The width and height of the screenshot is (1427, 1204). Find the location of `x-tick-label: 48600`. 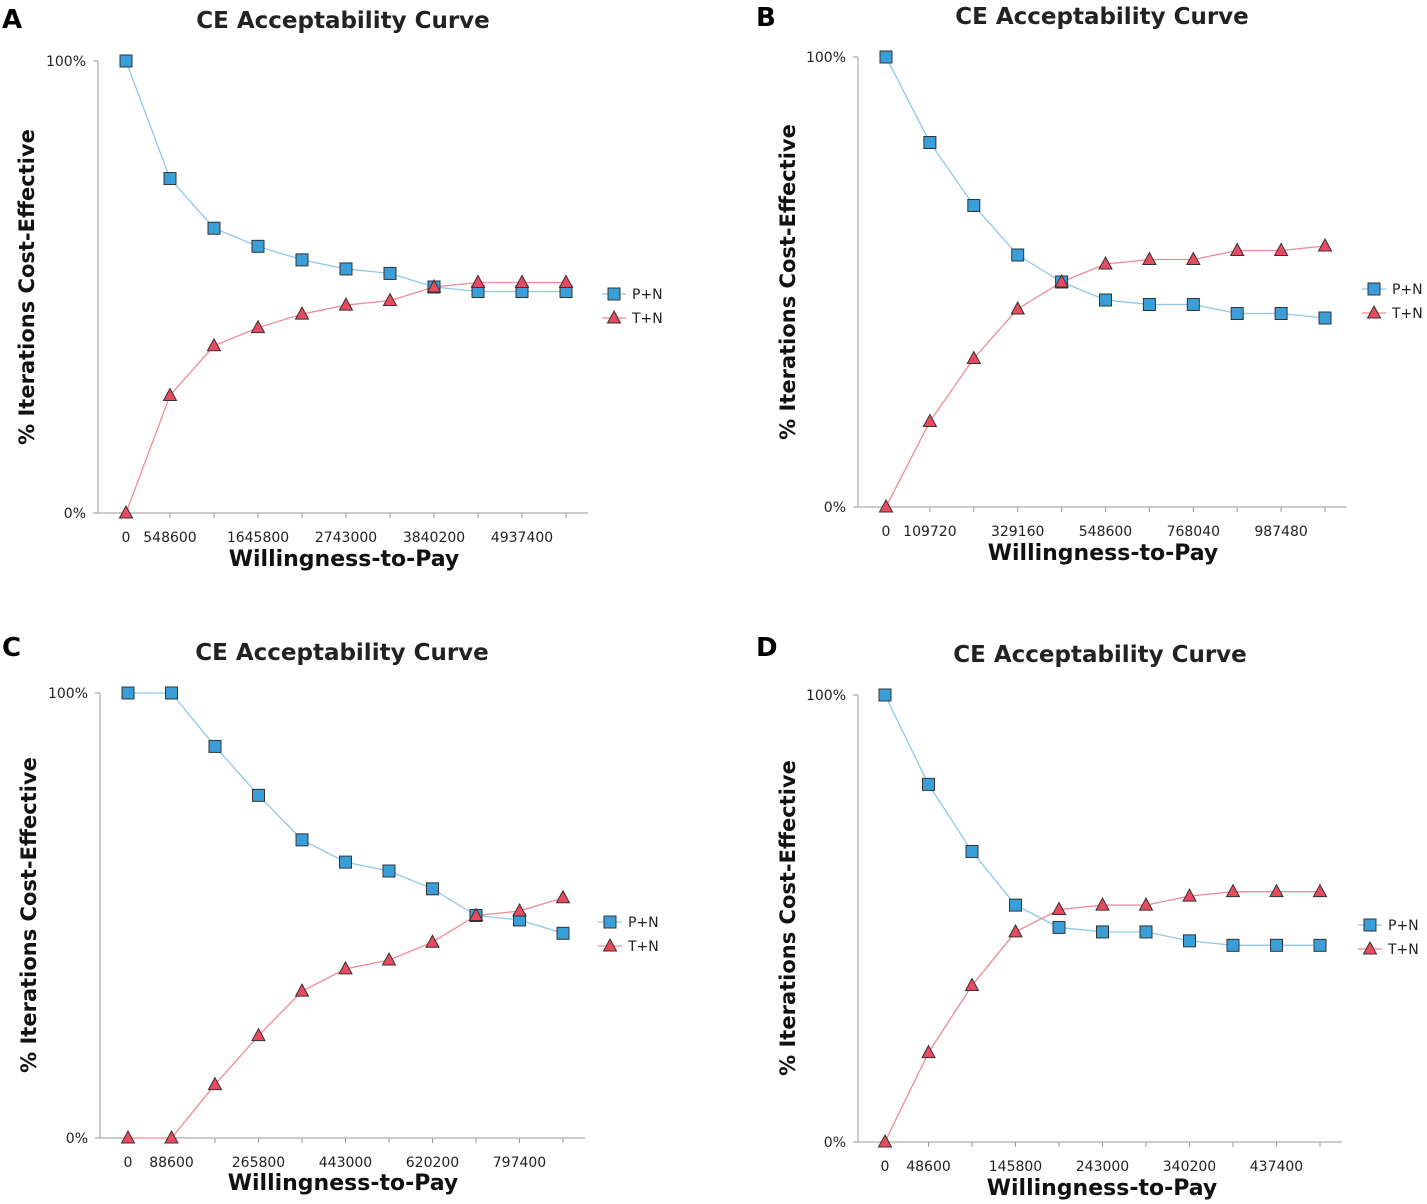

x-tick-label: 48600 is located at coordinates (928, 1167).